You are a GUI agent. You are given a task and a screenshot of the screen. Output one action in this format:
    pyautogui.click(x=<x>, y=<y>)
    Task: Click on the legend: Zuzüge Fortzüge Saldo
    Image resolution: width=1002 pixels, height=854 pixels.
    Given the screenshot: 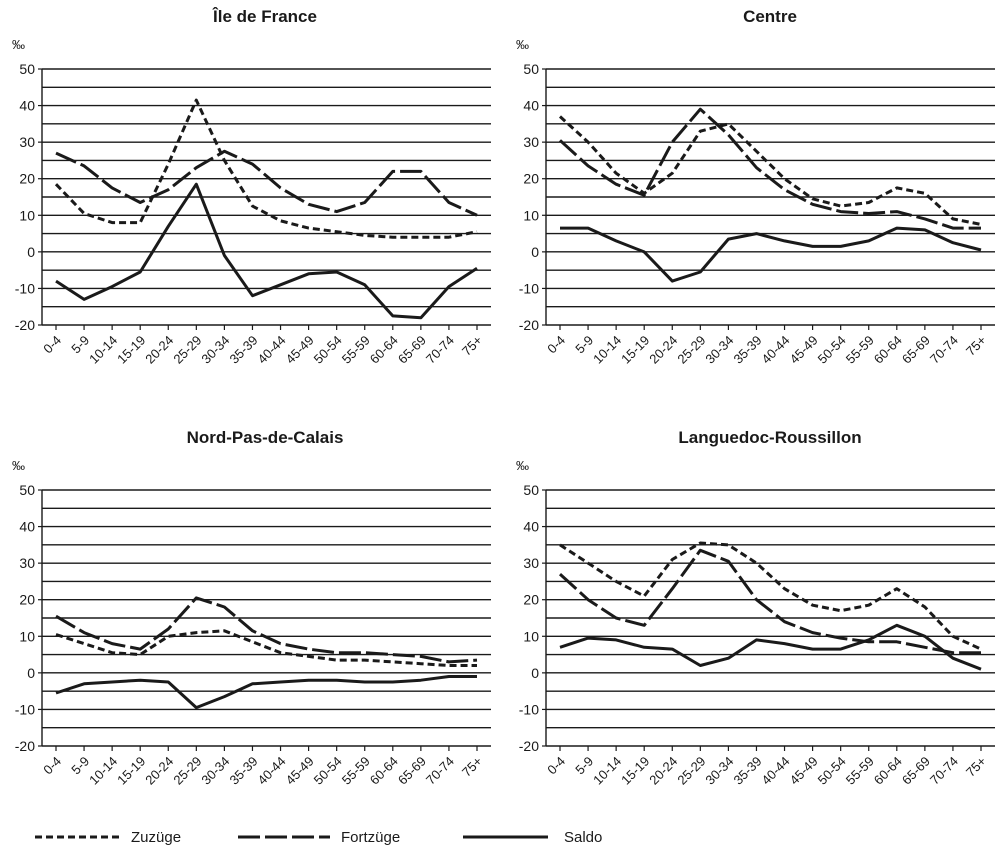 What is the action you would take?
    pyautogui.click(x=318, y=837)
    